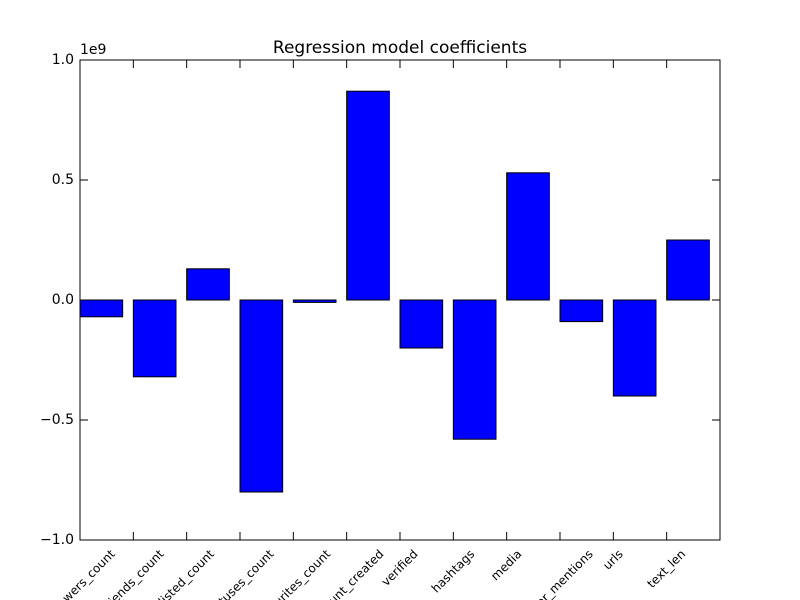 The height and width of the screenshot is (600, 800). What do you see at coordinates (63, 300) in the screenshot?
I see `y-tick-label: 0.0` at bounding box center [63, 300].